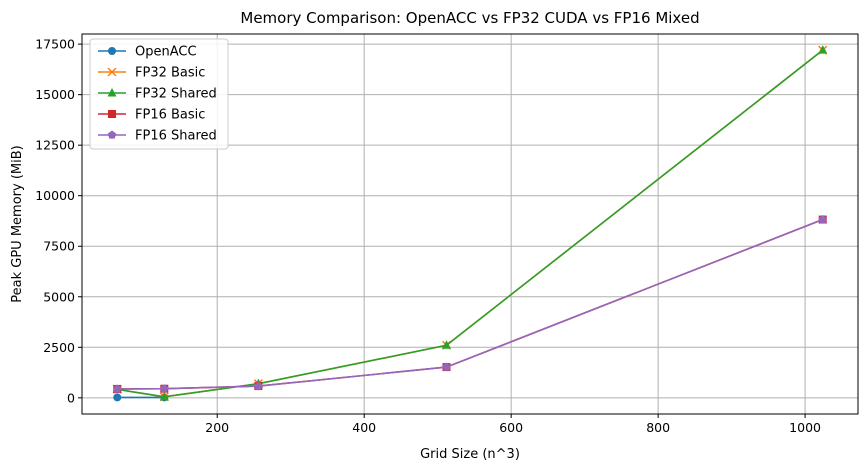 This screenshot has height=470, width=868. Describe the element at coordinates (117, 397) in the screenshot. I see `data-point-openacc` at that location.